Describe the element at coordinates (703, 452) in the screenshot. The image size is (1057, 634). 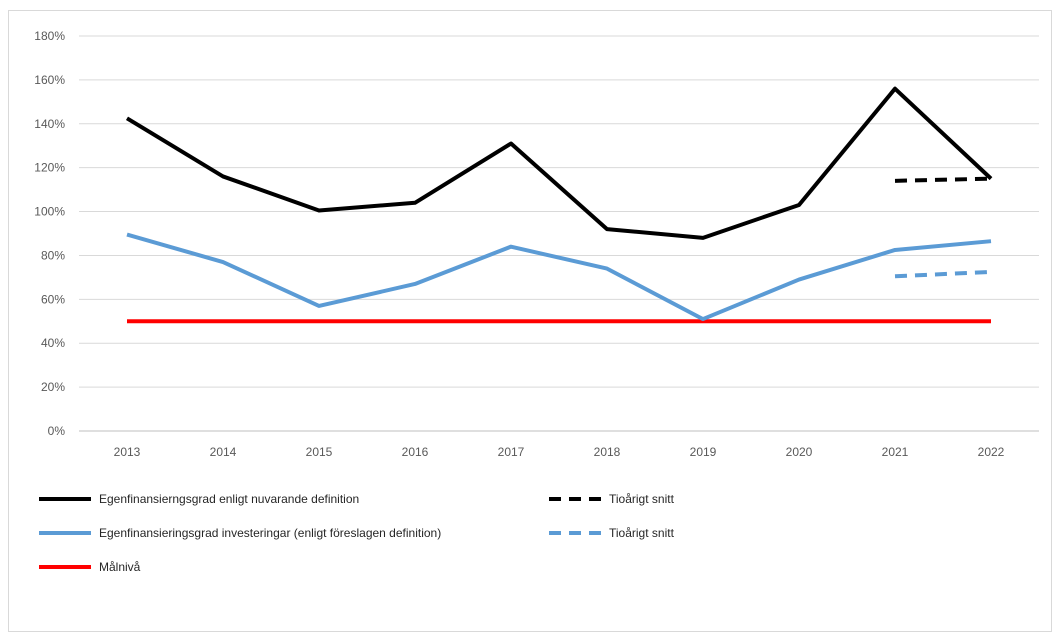
I see `x-tick-label: 2019` at that location.